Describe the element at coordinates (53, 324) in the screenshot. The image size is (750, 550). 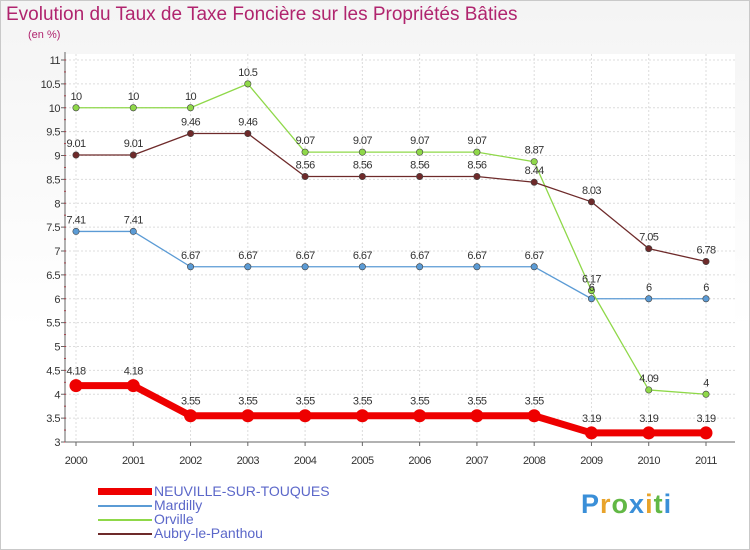
I see `y-tick-label: 5.5` at that location.